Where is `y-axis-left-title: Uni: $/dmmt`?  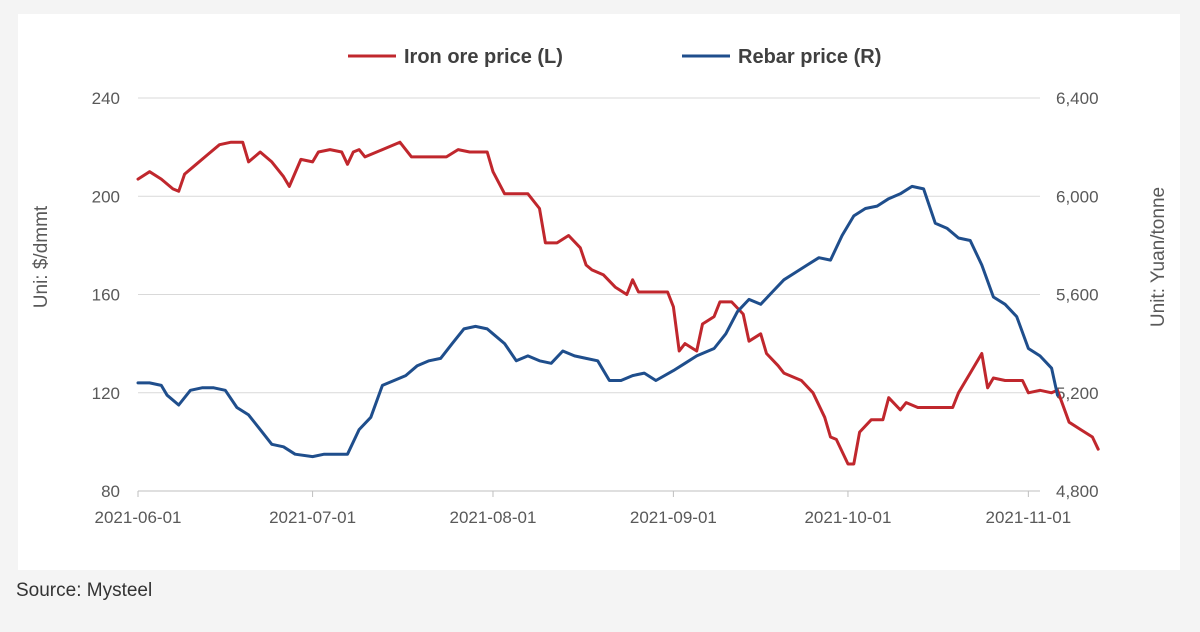
y-axis-left-title: Uni: $/dmmt is located at coordinates (41, 256).